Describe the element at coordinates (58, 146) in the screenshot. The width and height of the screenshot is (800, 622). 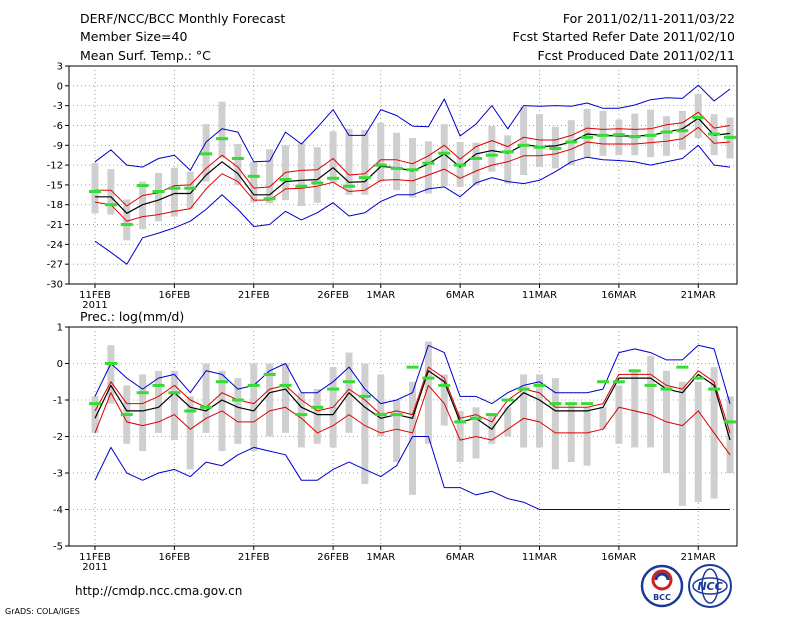
I see `y-tick-label: -9` at that location.